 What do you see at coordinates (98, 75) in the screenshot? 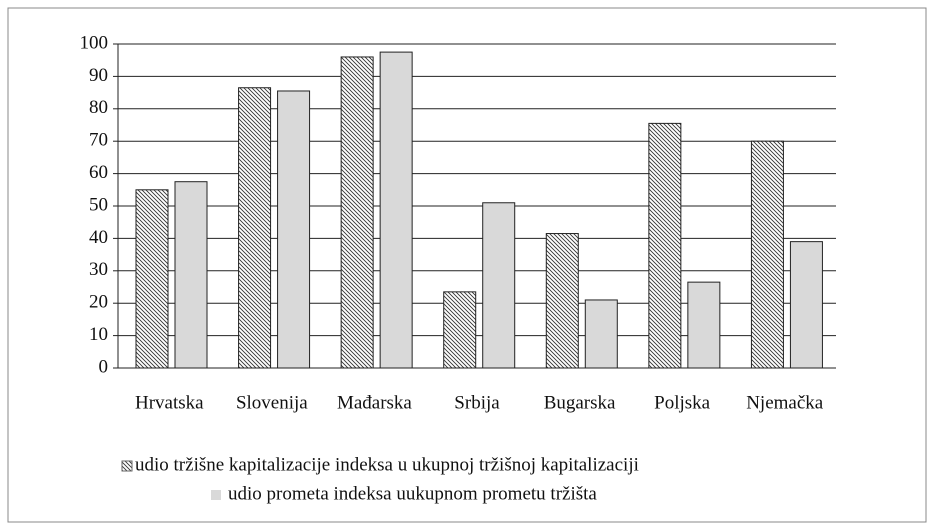
I see `y-tick-label: 90` at bounding box center [98, 75].